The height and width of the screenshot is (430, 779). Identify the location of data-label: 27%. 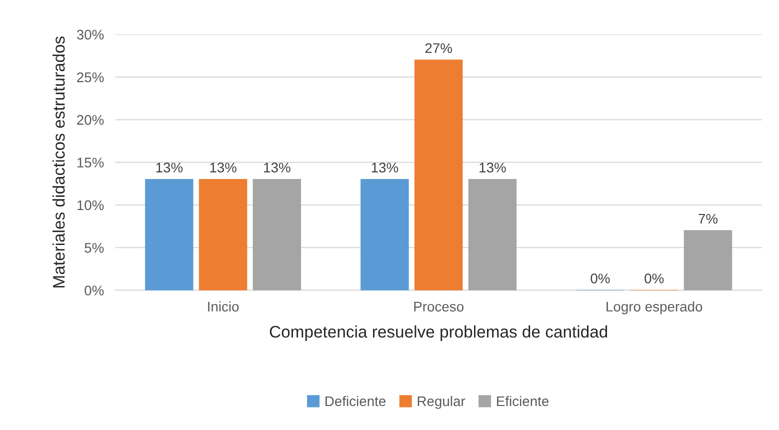
(438, 48).